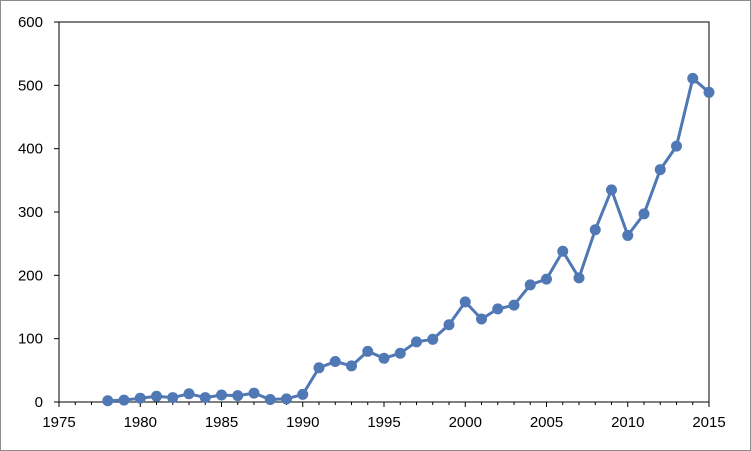  I want to click on y-tick-label: 500, so click(30, 85).